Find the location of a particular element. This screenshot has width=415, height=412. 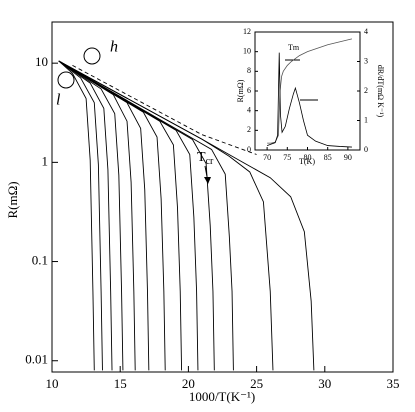

h-label: h is located at coordinates (114, 47).